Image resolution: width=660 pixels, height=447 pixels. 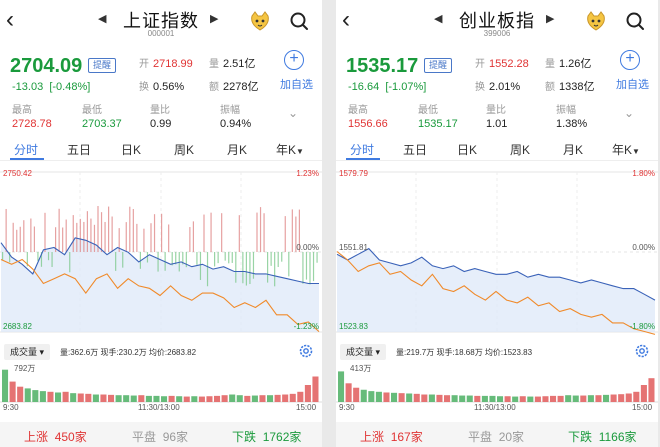 I want to click on y-top-label: 2750.42, so click(x=17, y=173).